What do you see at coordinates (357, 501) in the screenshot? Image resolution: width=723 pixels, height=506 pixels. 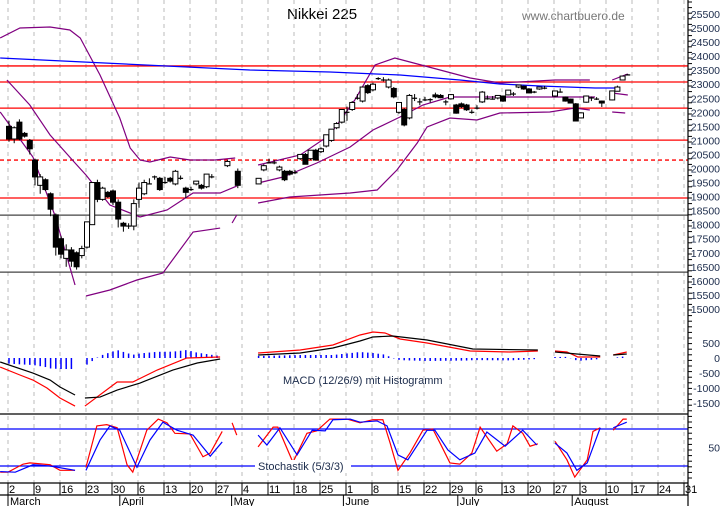 I see `month-label: June` at bounding box center [357, 501].